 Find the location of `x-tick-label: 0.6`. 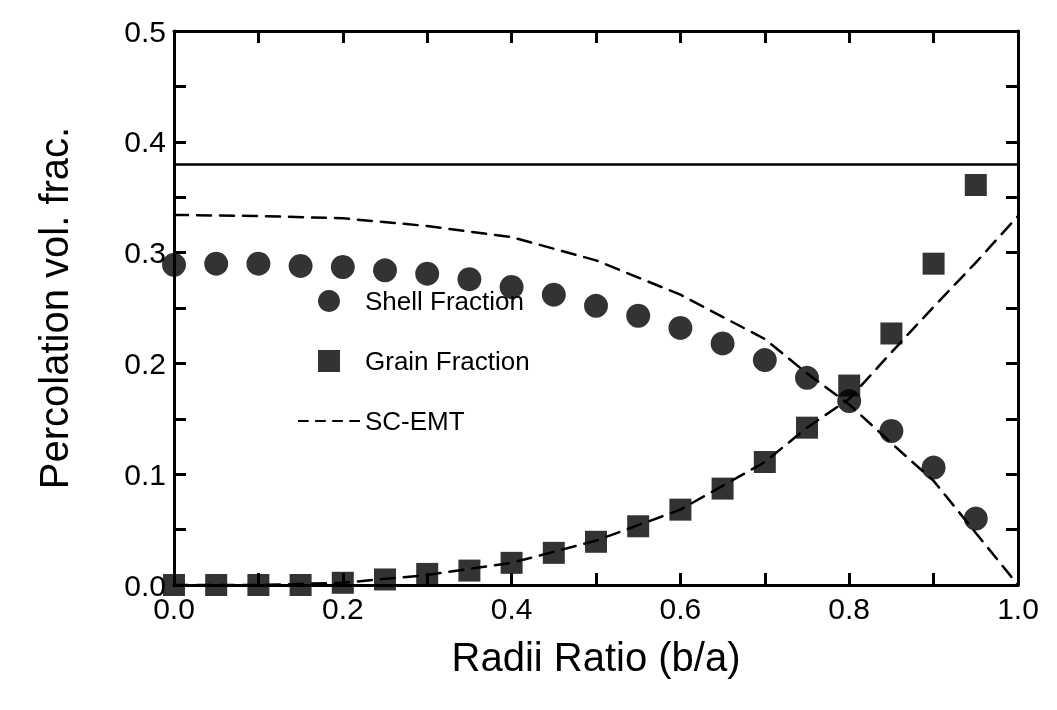

x-tick-label: 0.6 is located at coordinates (680, 608).